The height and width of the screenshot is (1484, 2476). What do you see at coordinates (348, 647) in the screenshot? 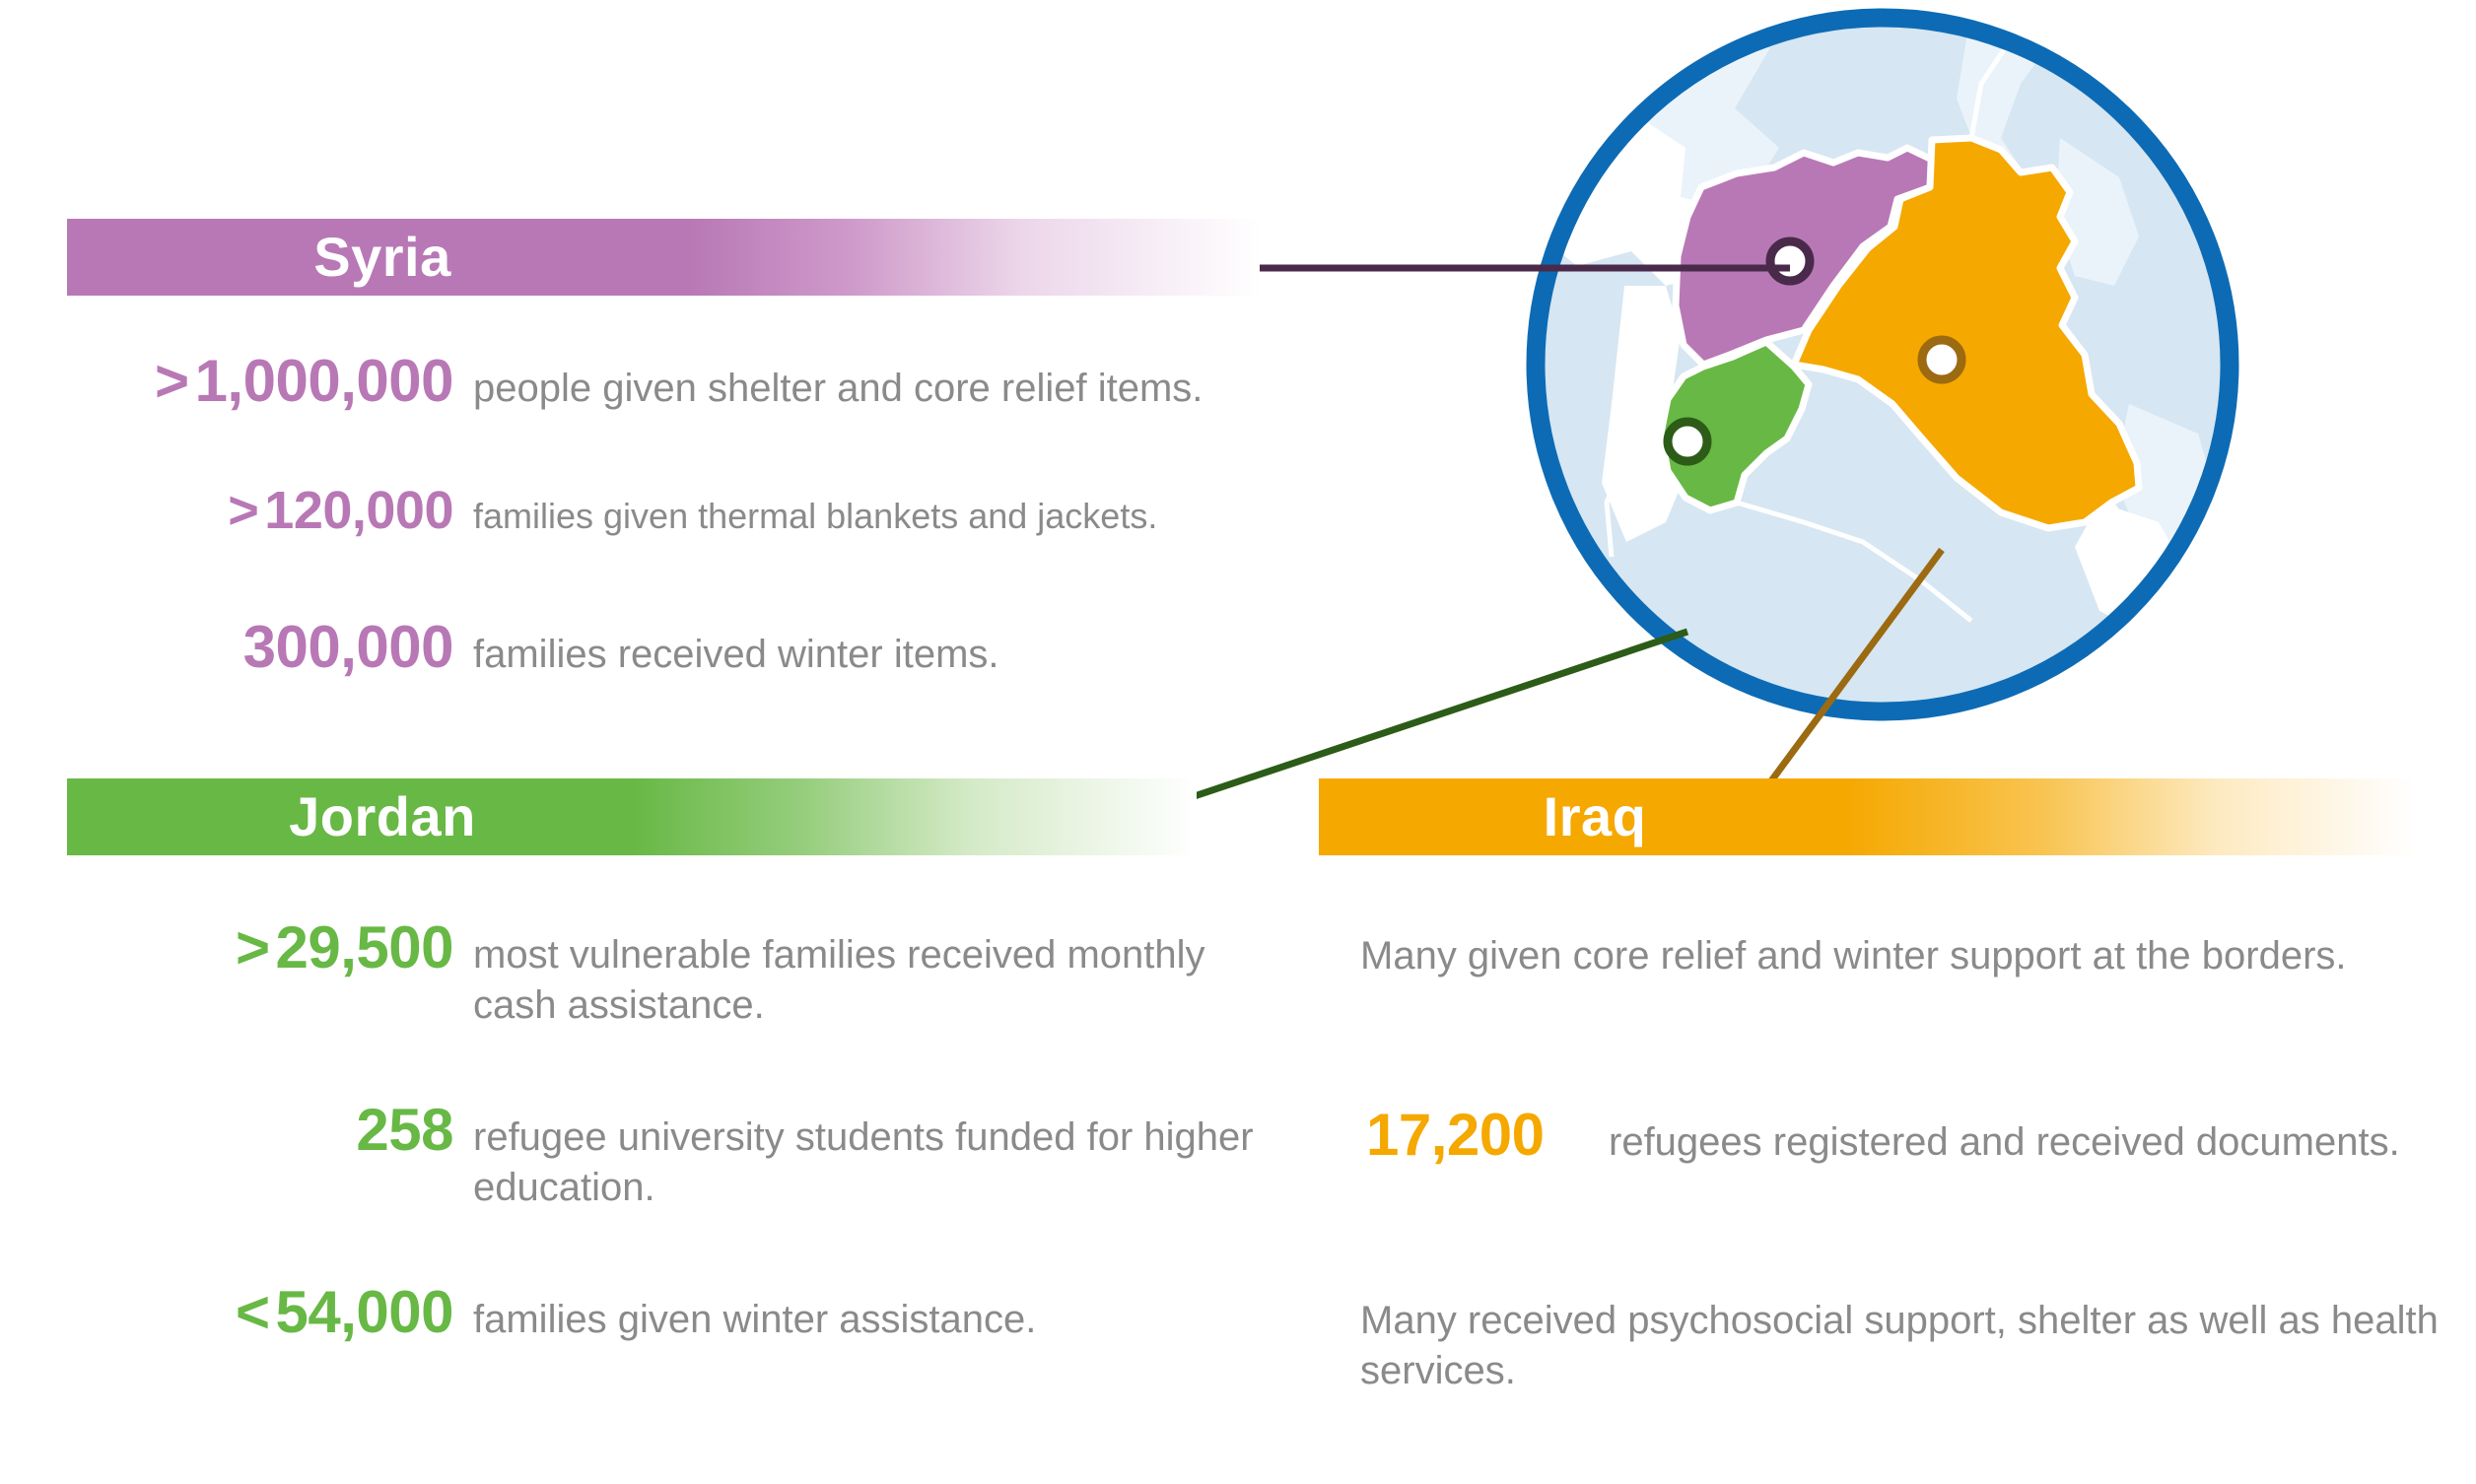
I see `stat-number: 300,000` at bounding box center [348, 647].